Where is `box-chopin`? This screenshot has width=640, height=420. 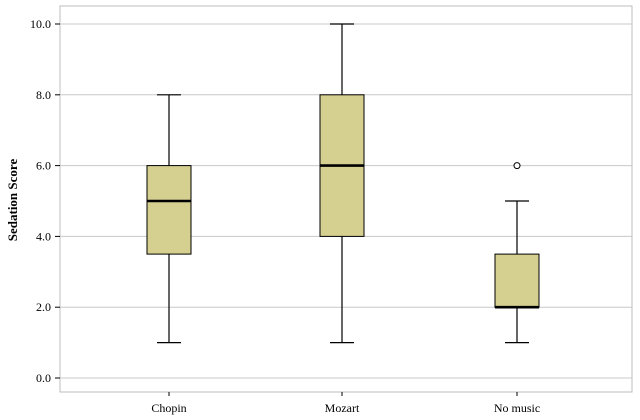
box-chopin is located at coordinates (169, 219).